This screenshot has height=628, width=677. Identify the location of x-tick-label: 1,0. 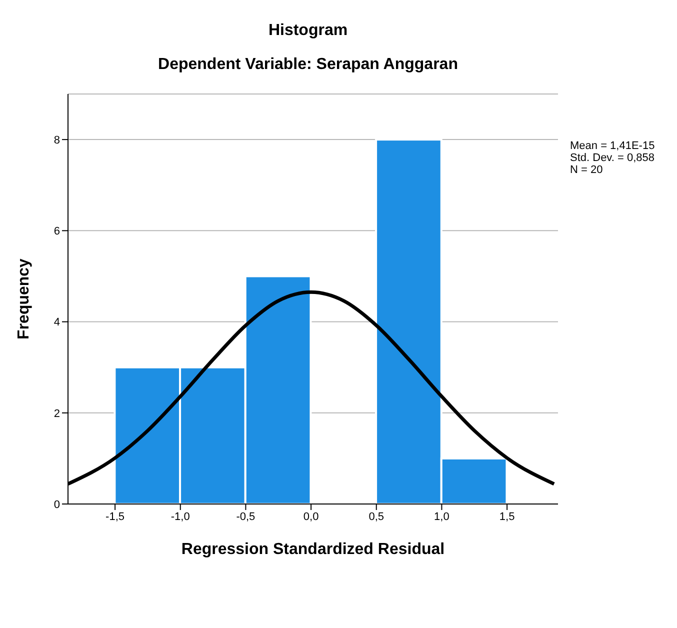
(442, 516).